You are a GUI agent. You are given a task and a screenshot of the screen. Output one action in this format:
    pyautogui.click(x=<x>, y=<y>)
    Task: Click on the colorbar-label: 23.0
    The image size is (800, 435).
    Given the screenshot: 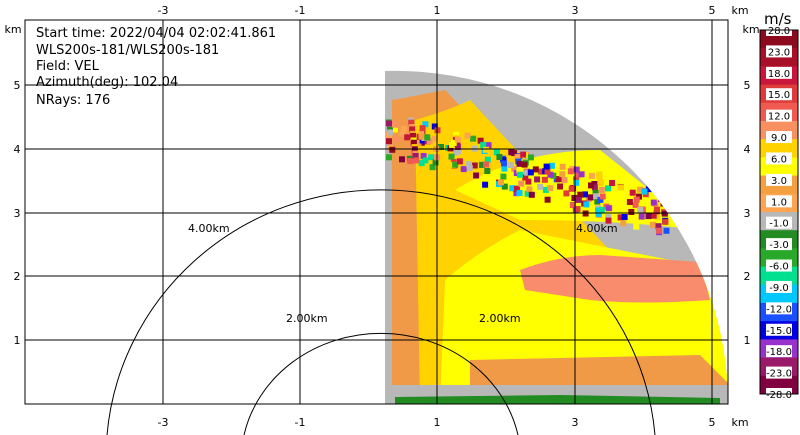 What is the action you would take?
    pyautogui.click(x=779, y=52)
    